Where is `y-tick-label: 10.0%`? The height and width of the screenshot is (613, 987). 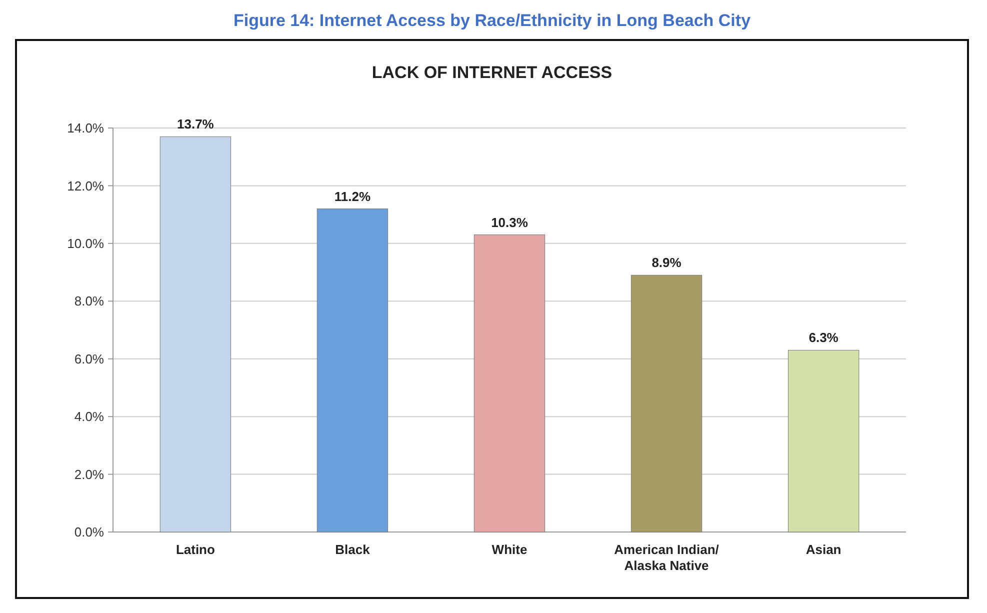 y-tick-label: 10.0% is located at coordinates (85, 243).